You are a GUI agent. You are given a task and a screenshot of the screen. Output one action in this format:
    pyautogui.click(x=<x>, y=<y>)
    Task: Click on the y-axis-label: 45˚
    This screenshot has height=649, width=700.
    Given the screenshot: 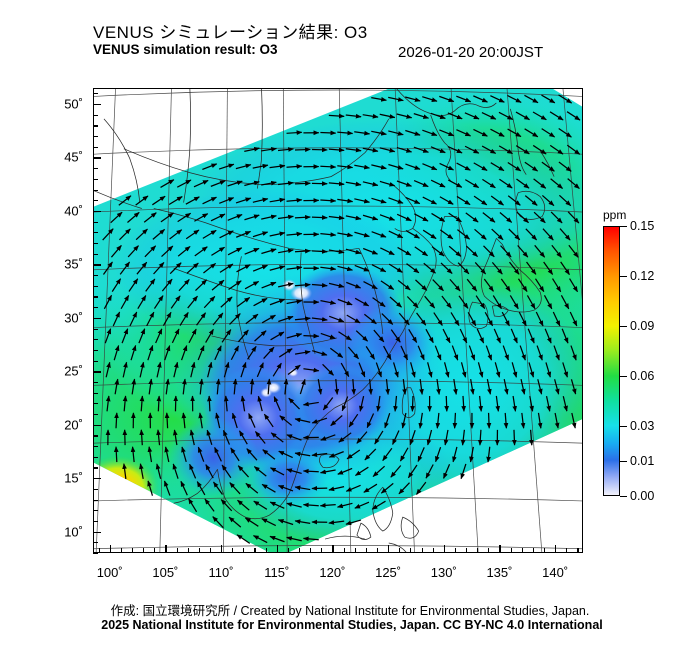 What is the action you would take?
    pyautogui.click(x=73, y=157)
    